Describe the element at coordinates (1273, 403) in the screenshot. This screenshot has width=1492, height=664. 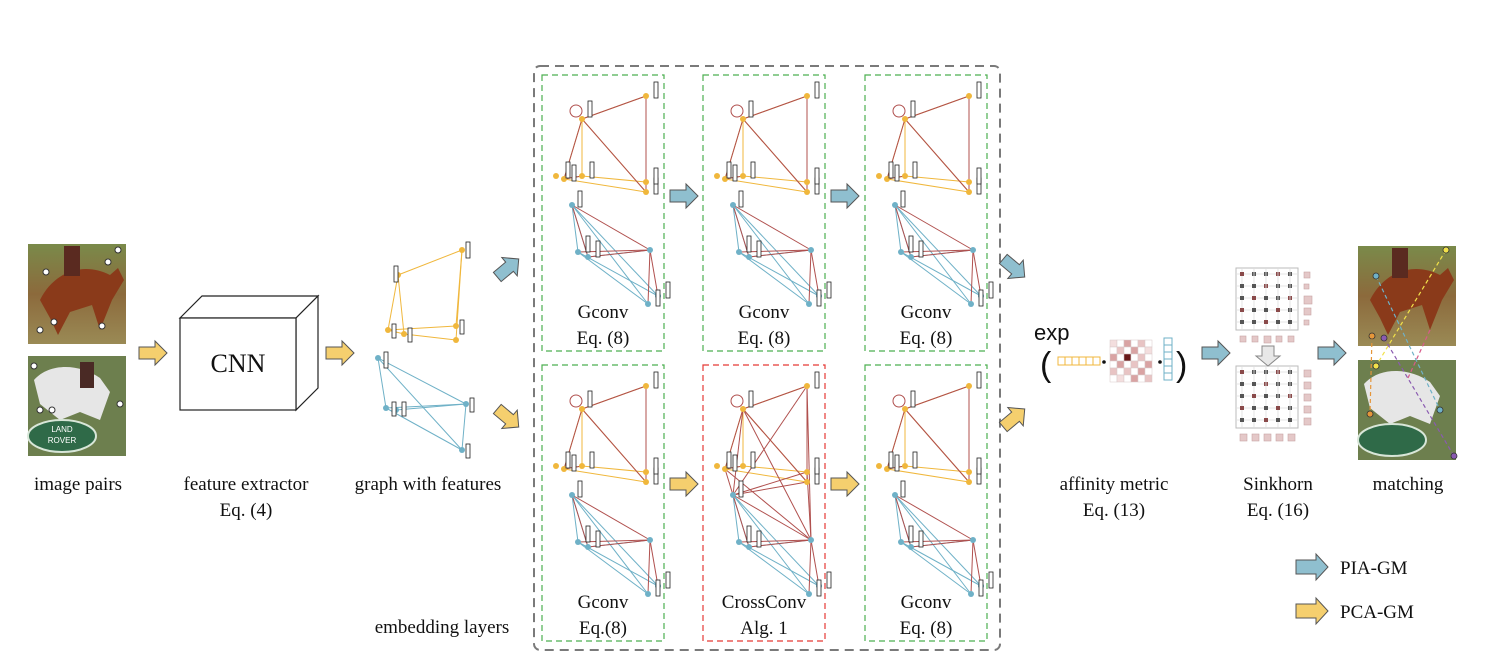
I see `sinkhorn-grid-after` at that location.